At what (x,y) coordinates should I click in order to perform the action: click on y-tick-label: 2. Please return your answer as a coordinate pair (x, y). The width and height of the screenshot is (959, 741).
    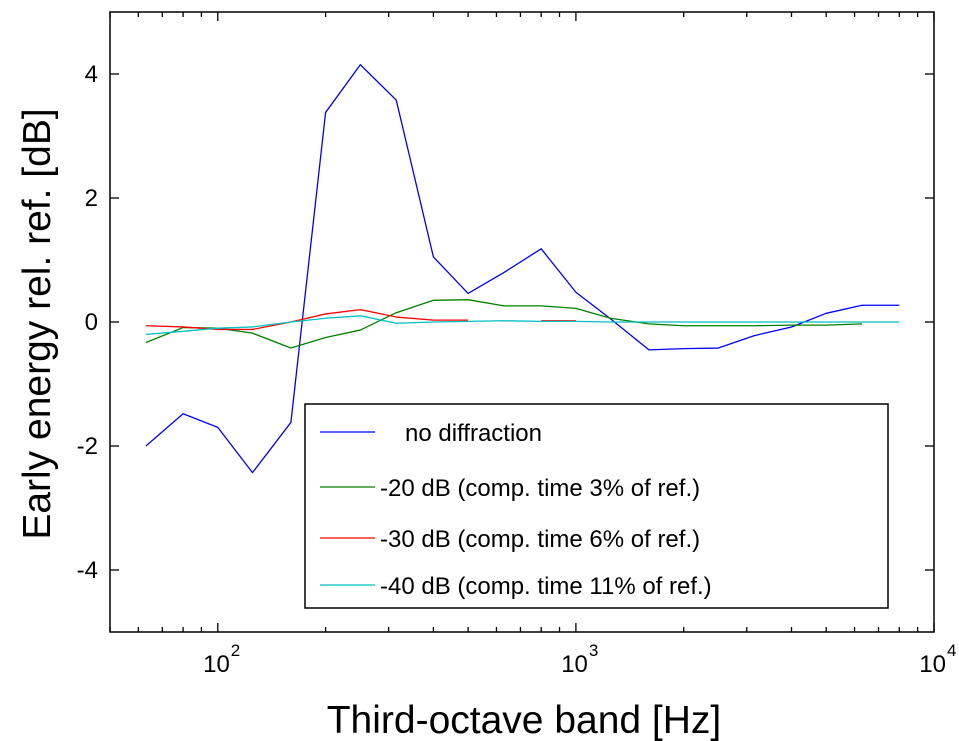
    Looking at the image, I should click on (91, 198).